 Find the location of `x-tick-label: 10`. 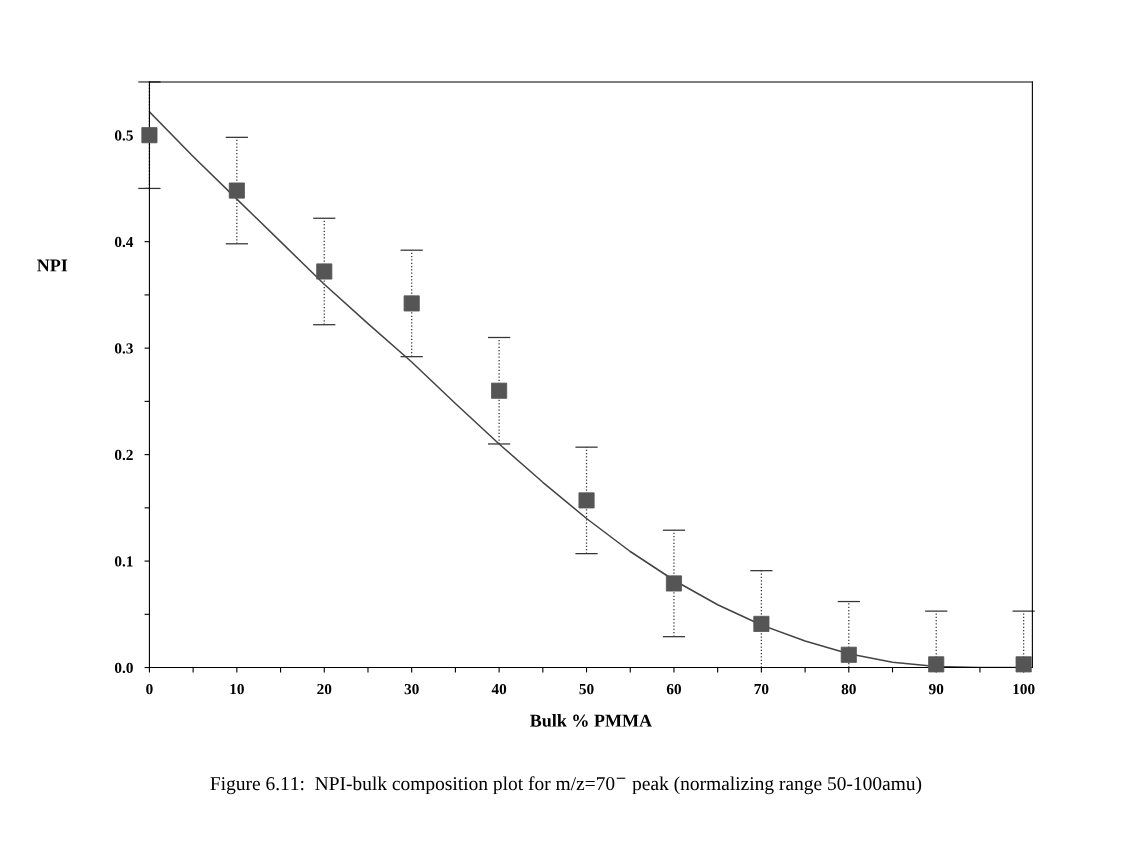

x-tick-label: 10 is located at coordinates (237, 689).